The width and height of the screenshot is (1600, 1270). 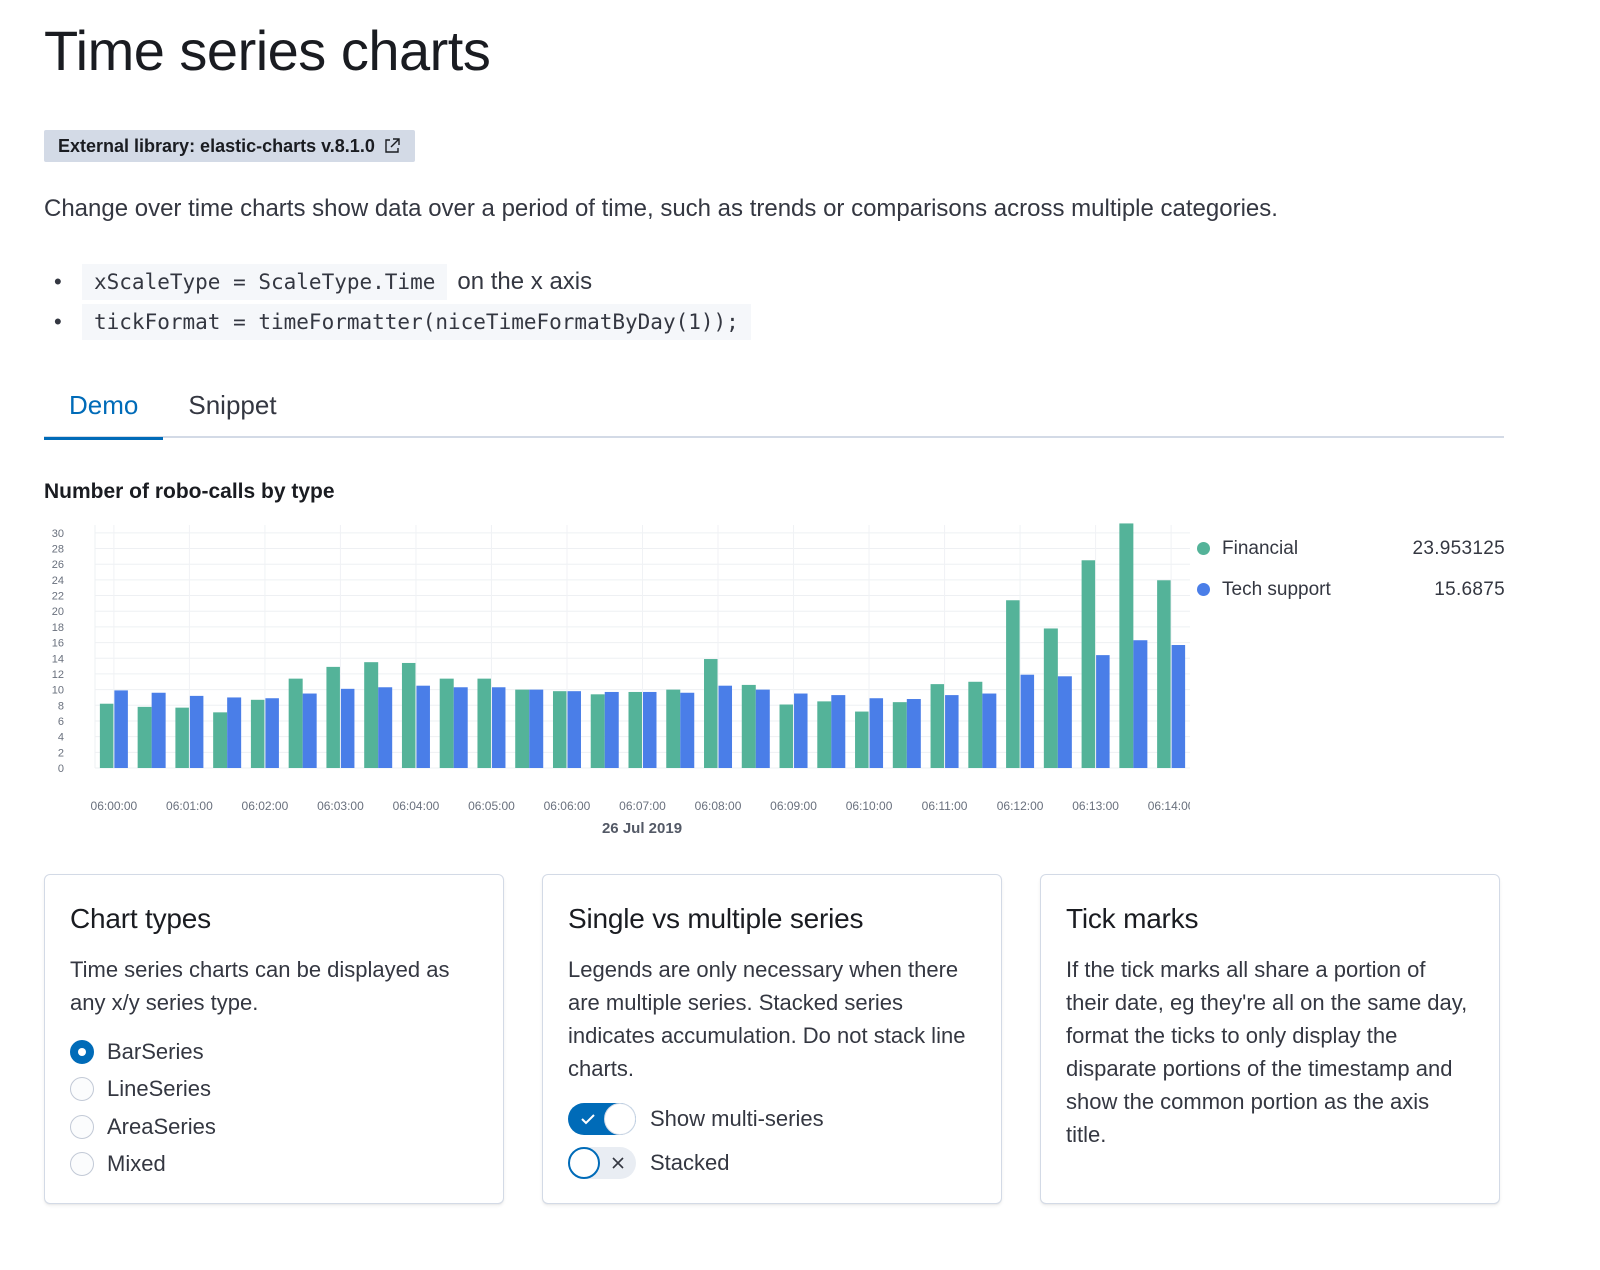 I want to click on chart-type-radio-group: BarSeries LineSeries AreaSeries Mixed, so click(x=274, y=1108).